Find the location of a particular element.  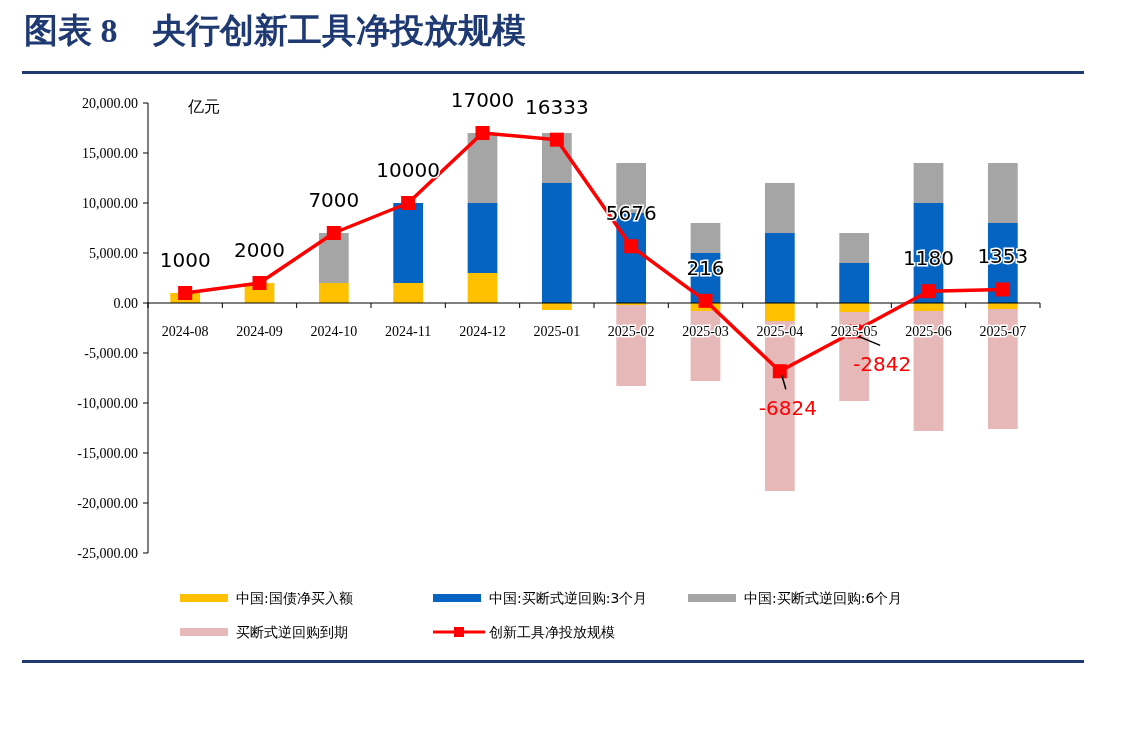

x-tick-label: 2025-06 is located at coordinates (928, 331).